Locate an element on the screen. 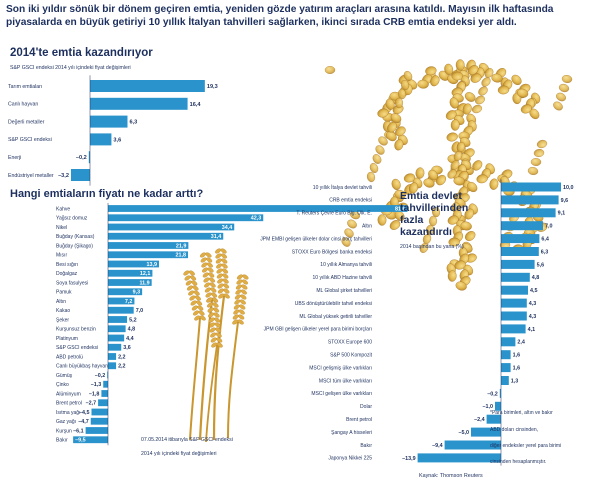 This screenshot has height=481, width=595. category-label: Besi sığırı is located at coordinates (67, 265).